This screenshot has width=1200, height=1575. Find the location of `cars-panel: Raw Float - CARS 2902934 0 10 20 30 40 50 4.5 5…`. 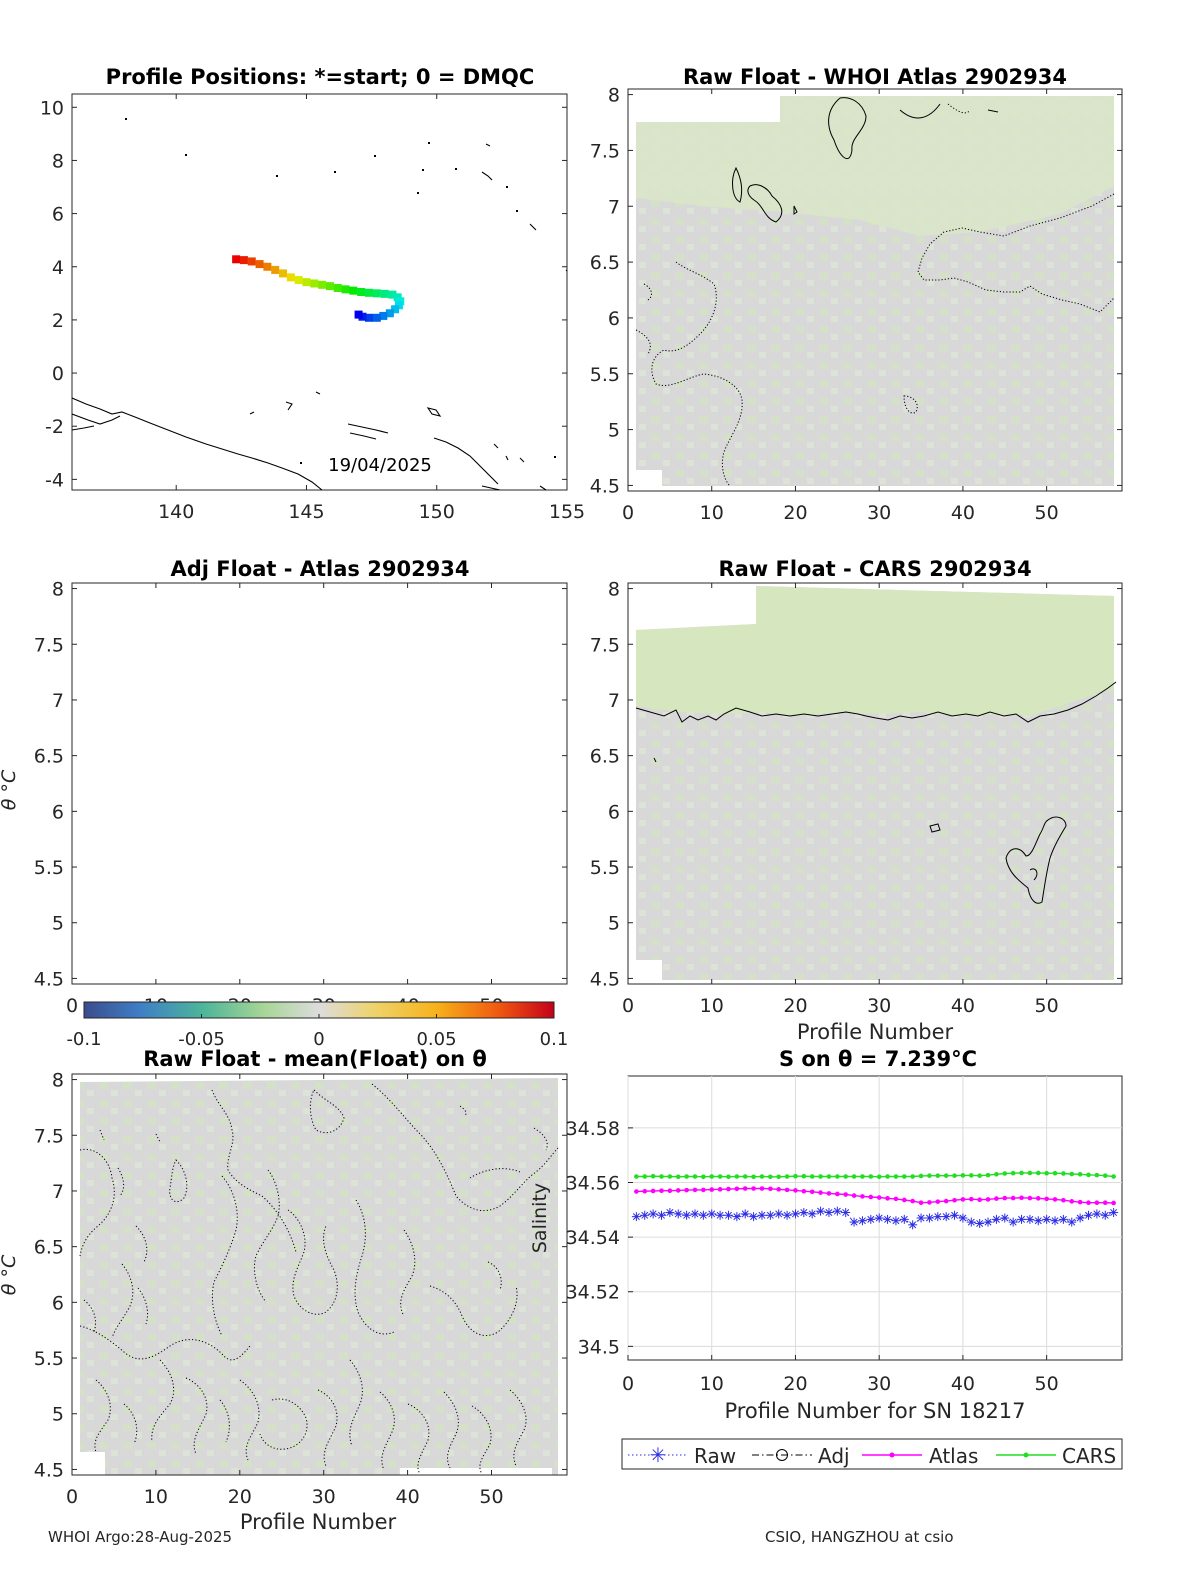

cars-panel: Raw Float - CARS 2902934 0 10 20 30 40 50 4.5 5… is located at coordinates (856, 800).